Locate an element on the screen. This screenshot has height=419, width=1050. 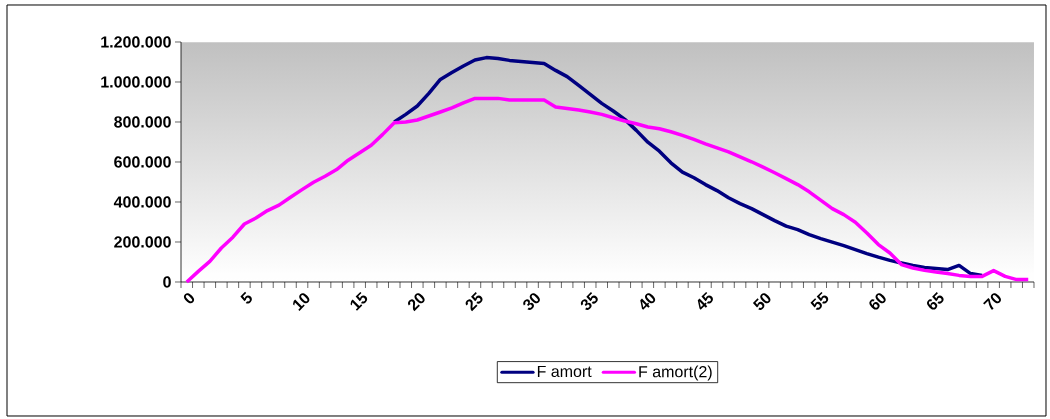
x-tick-label: 0 is located at coordinates (189, 298).